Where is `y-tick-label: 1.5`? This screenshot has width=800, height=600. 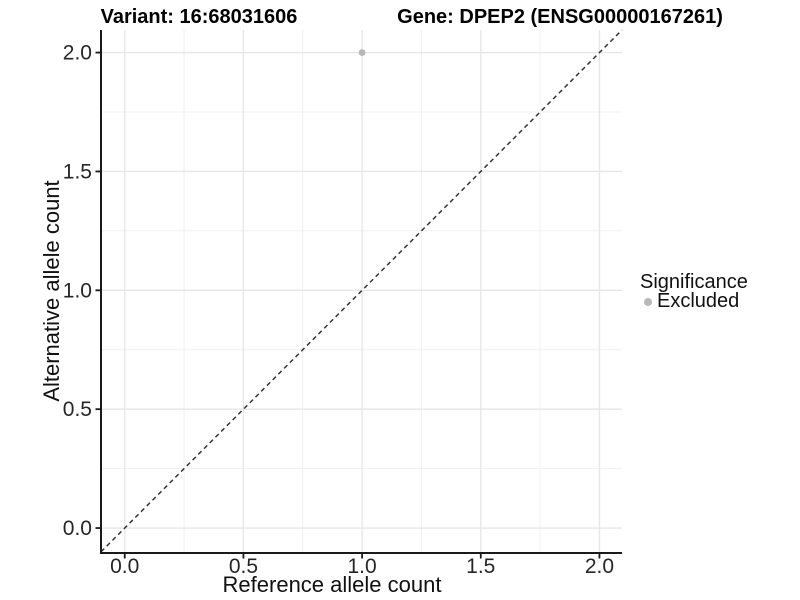 y-tick-label: 1.5 is located at coordinates (77, 171).